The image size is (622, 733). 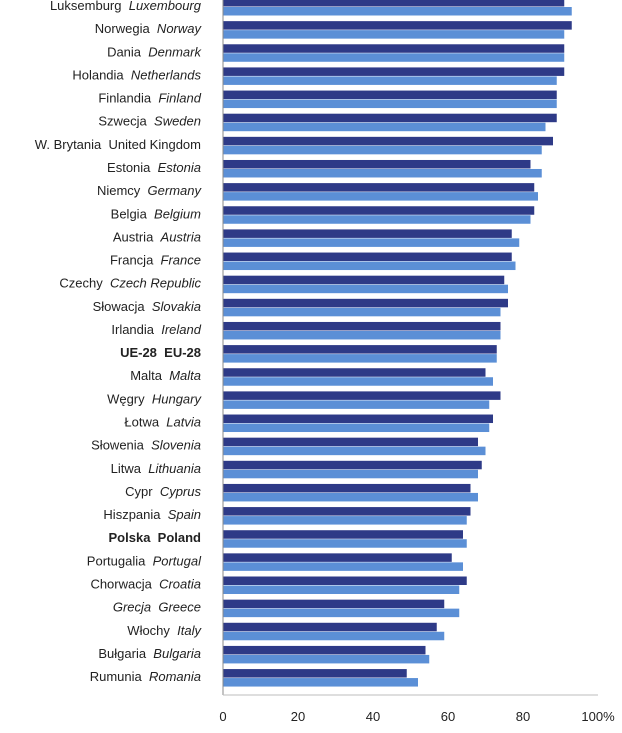 I want to click on bar-light-bulgaria, so click(x=326, y=659).